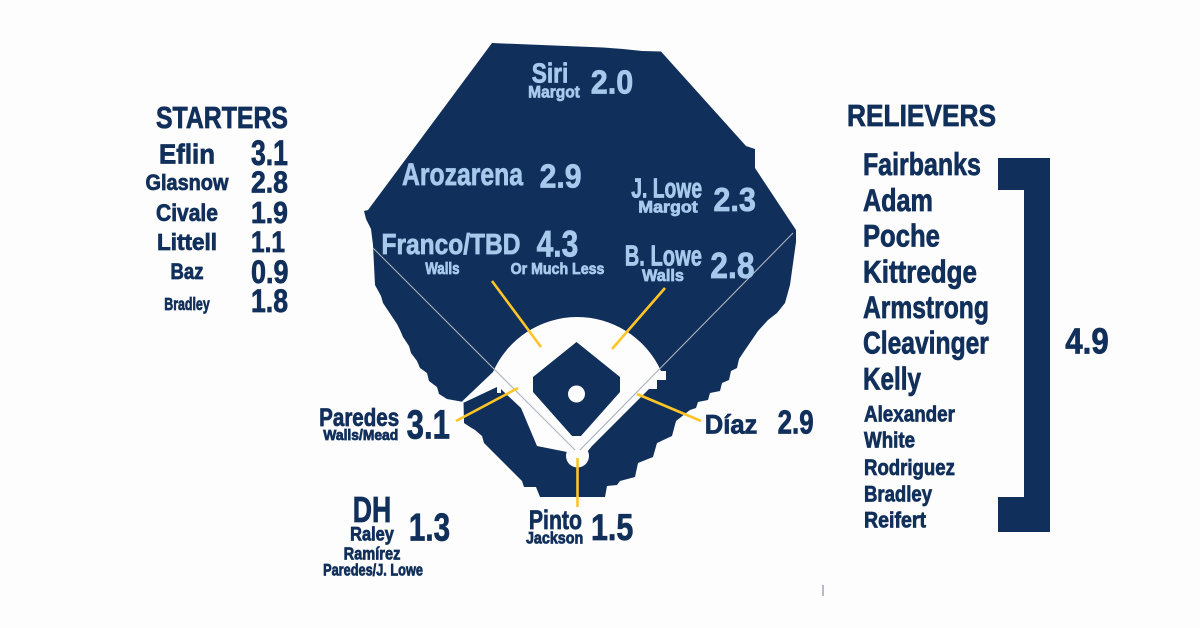 This screenshot has height=628, width=1200. I want to click on svg-text: 2.0, so click(612, 82).